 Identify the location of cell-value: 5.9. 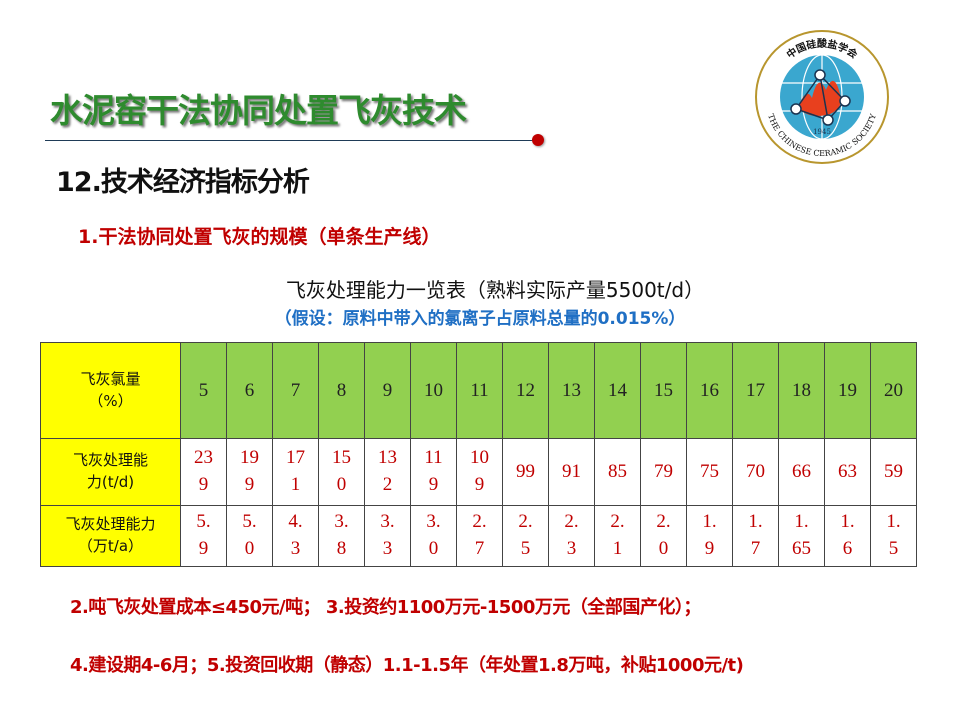
(203, 535).